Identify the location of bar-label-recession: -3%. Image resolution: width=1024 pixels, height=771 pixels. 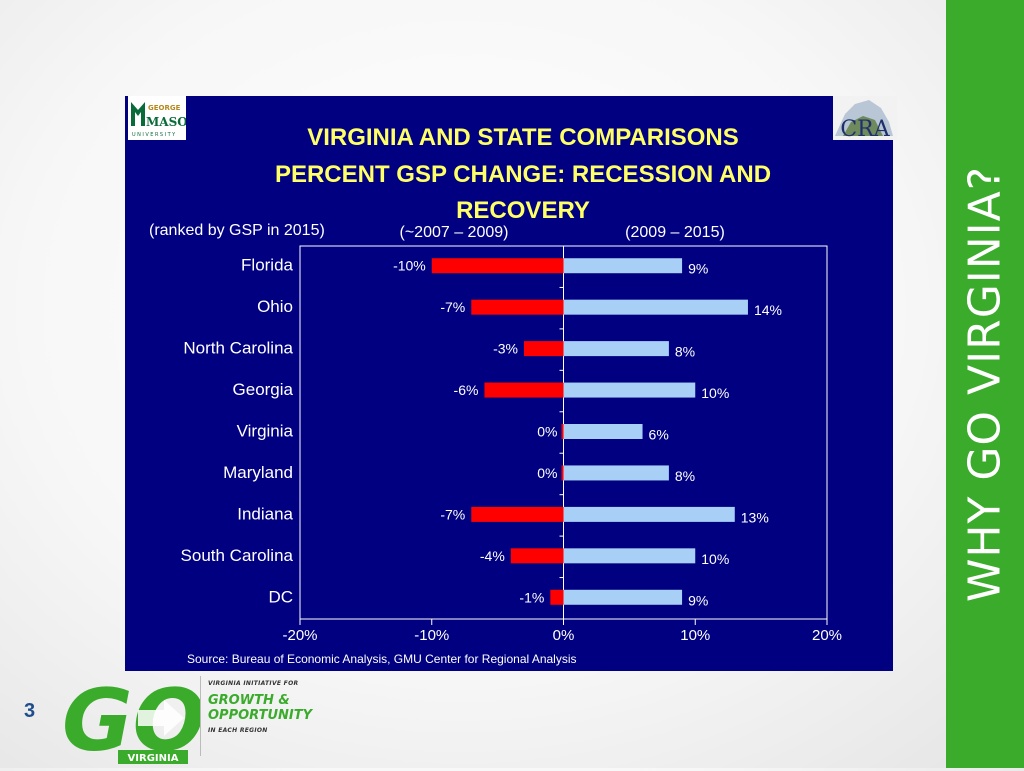
(505, 349).